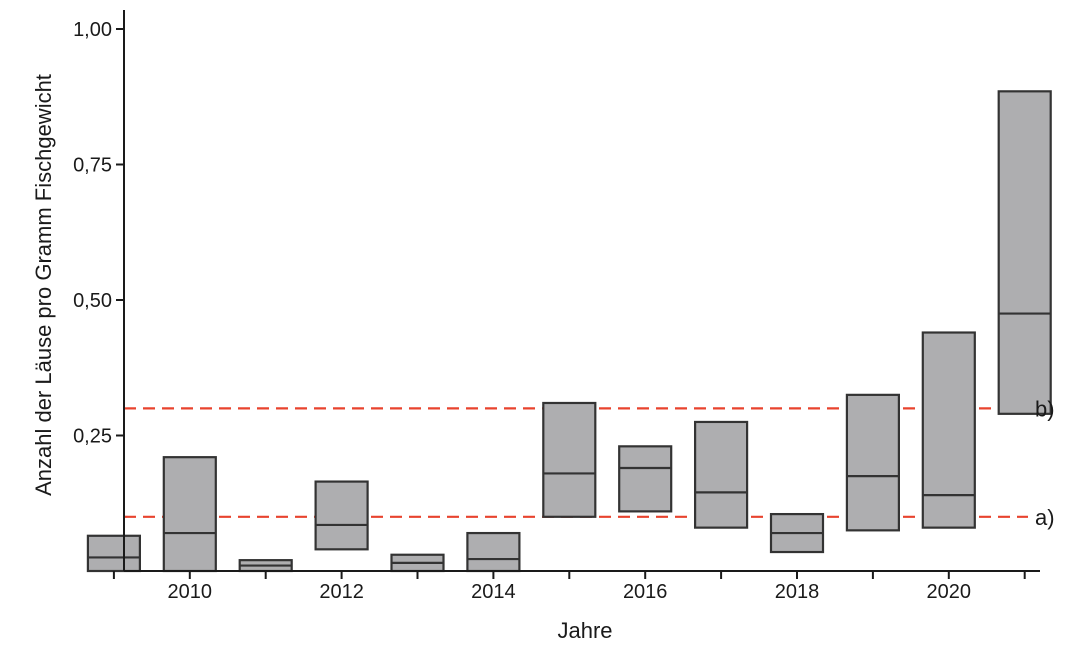  What do you see at coordinates (1024, 252) in the screenshot?
I see `box-2021` at bounding box center [1024, 252].